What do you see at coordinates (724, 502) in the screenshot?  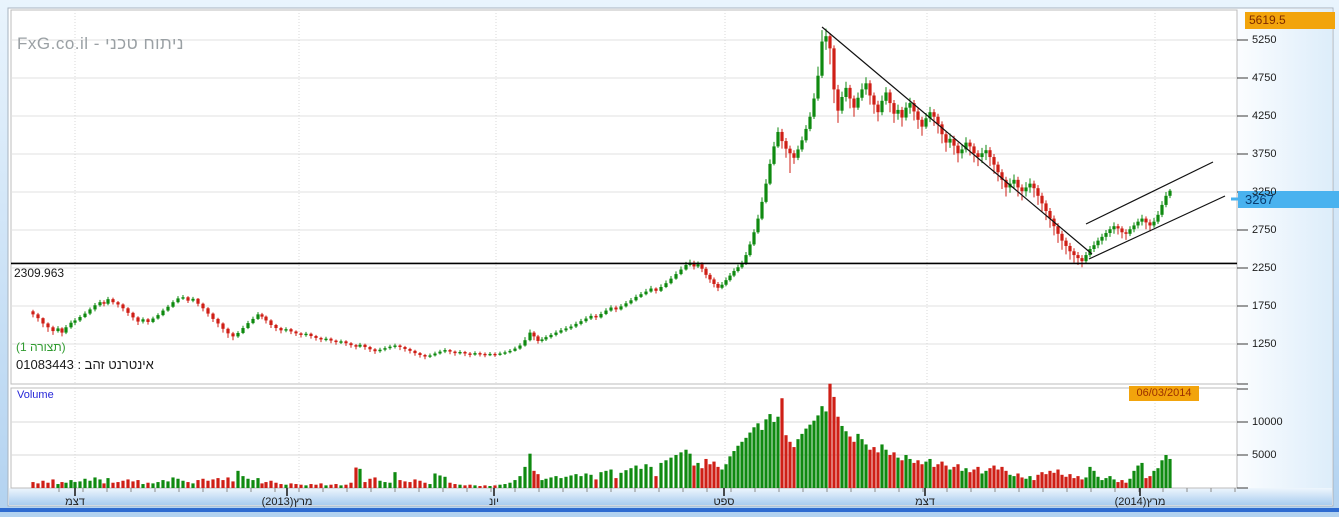 I see `x-axis-label: ספט` at bounding box center [724, 502].